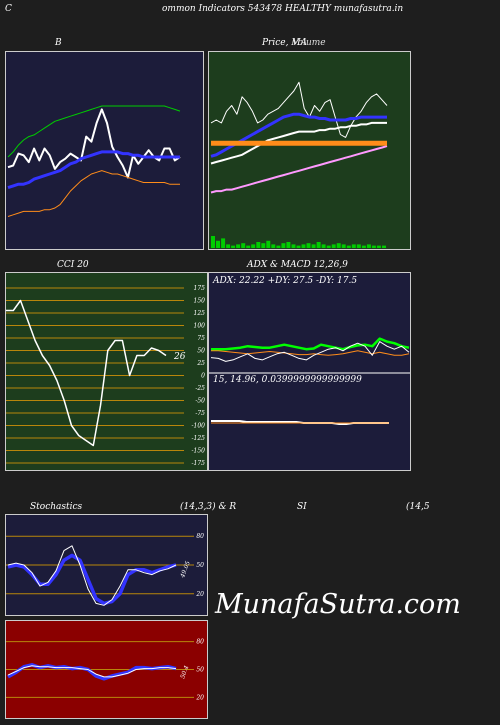 Image resolution: width=500 pixels, height=725 pixels. I want to click on cci-tick-label-5: 50, so click(201, 351).